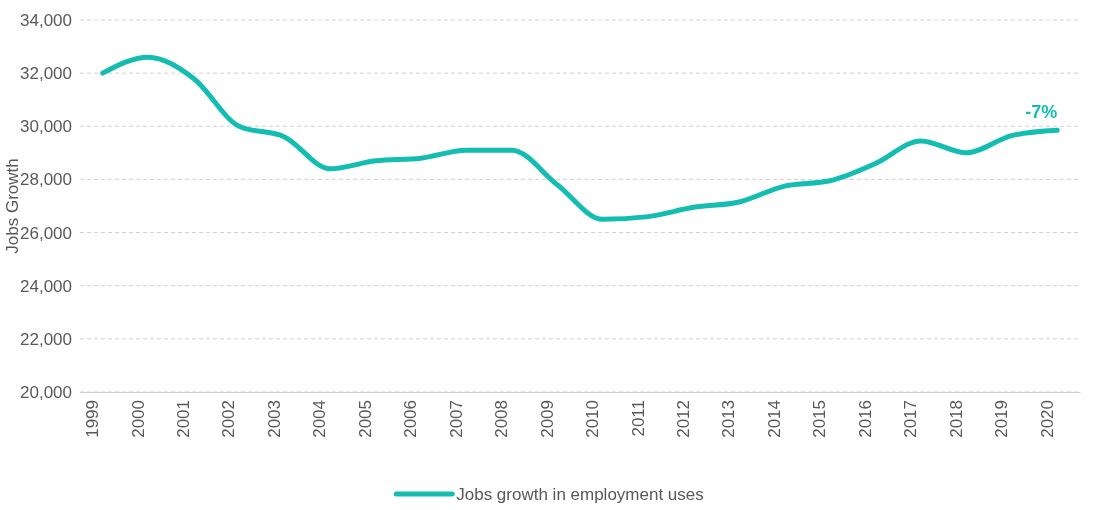 The image size is (1100, 510). What do you see at coordinates (547, 419) in the screenshot?
I see `x-tick-label: 2009` at bounding box center [547, 419].